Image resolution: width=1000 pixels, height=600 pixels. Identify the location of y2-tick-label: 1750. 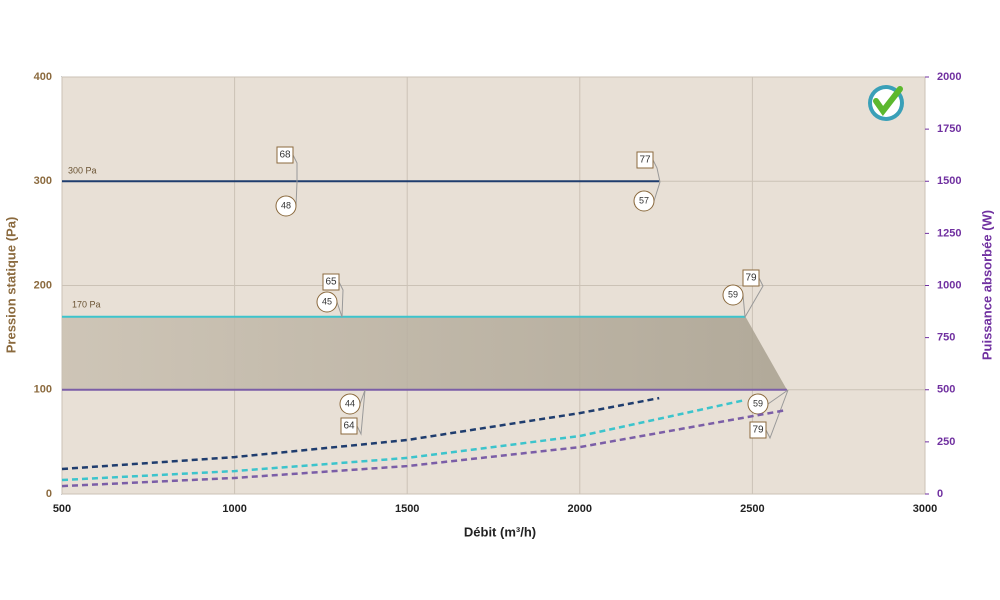
(949, 129).